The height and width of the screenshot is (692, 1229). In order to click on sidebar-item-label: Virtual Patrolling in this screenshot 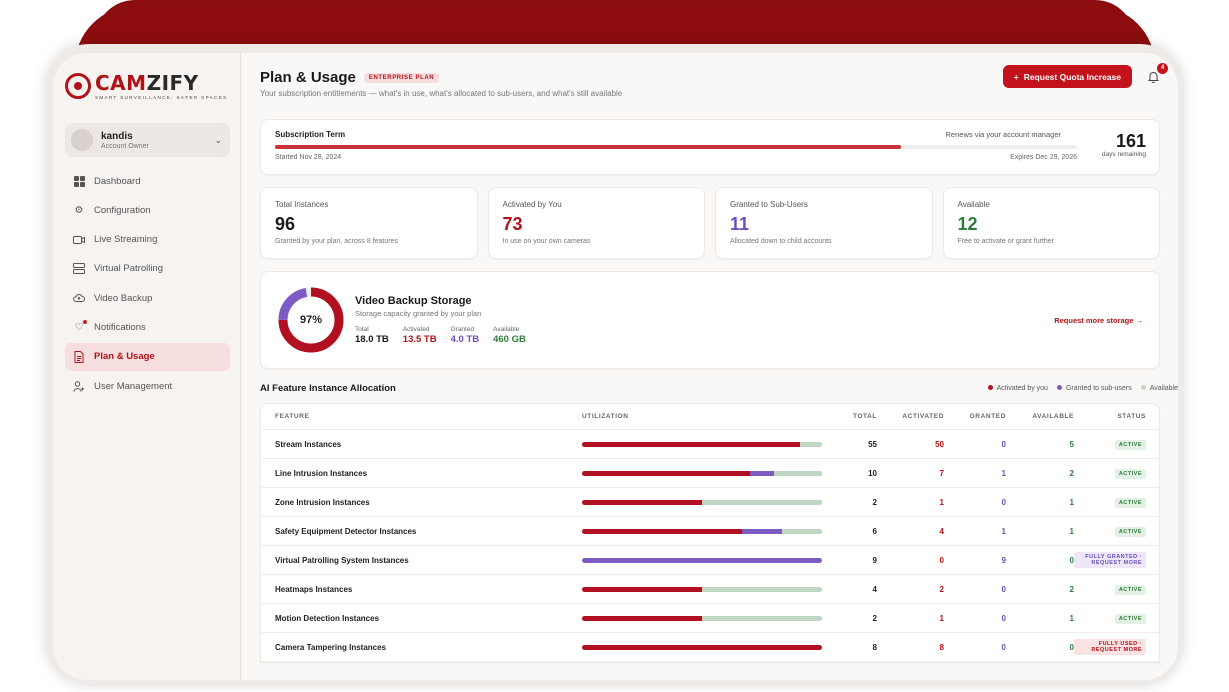, I will do `click(129, 269)`.